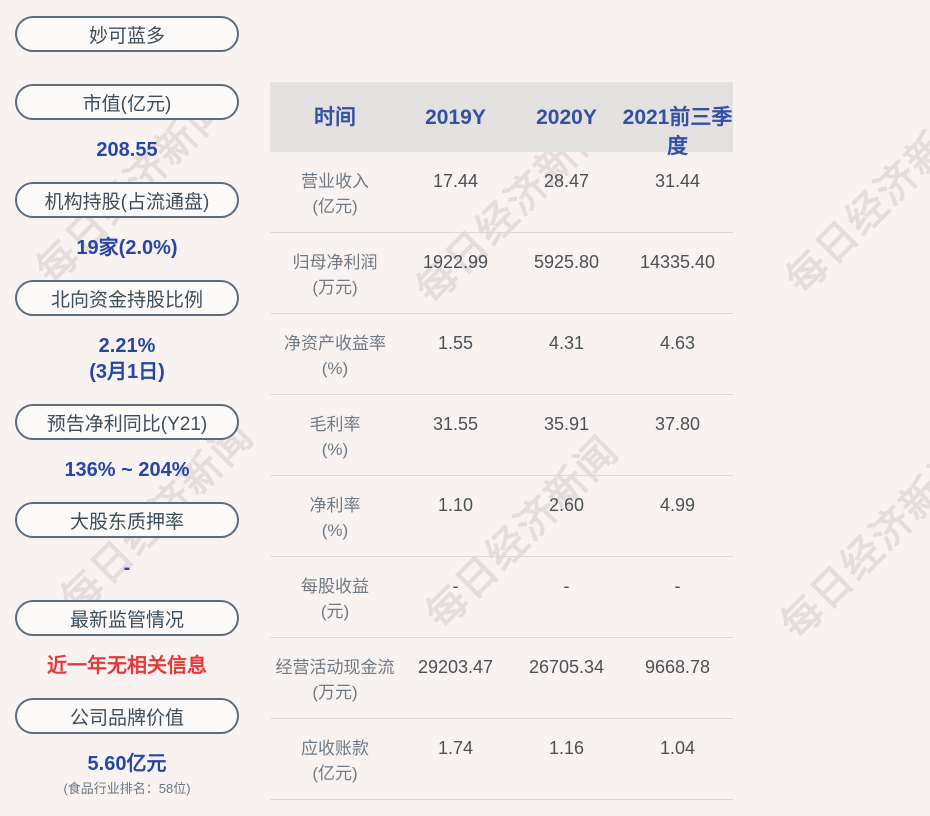 Image resolution: width=930 pixels, height=816 pixels. What do you see at coordinates (335, 117) in the screenshot?
I see `header-cell-time: 时间` at bounding box center [335, 117].